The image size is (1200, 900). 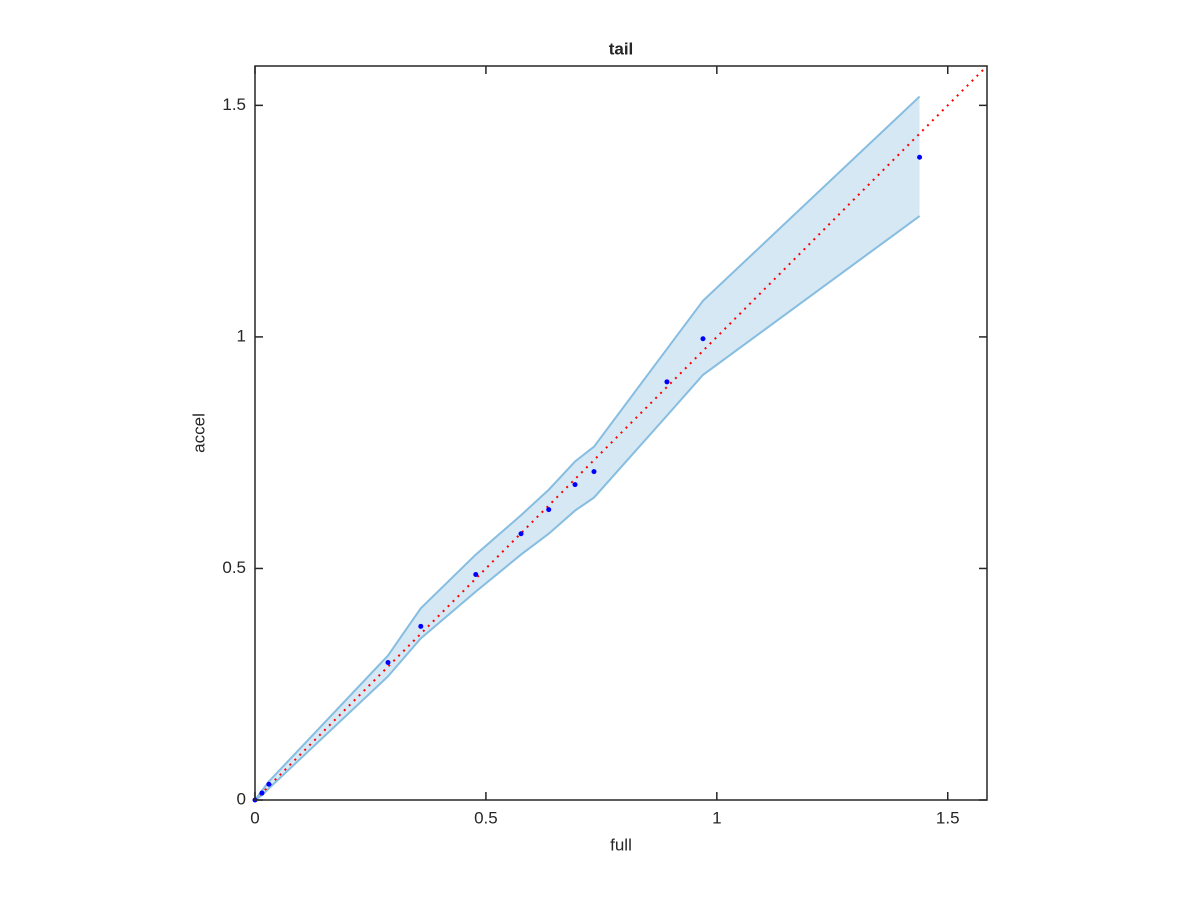 I want to click on y-tick-label: 1, so click(x=241, y=335).